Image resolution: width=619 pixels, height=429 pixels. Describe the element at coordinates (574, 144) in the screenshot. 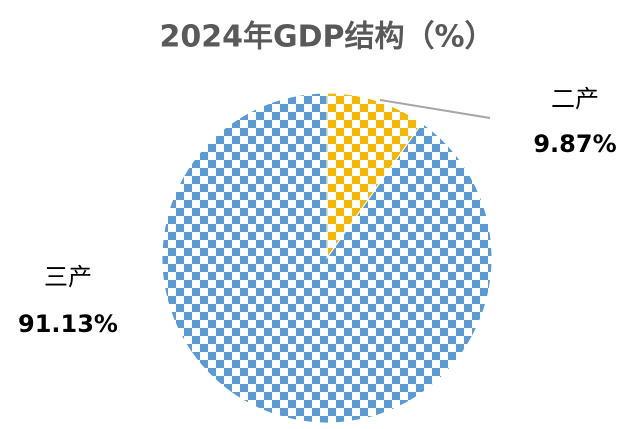

I see `value-label: 9.87%` at that location.